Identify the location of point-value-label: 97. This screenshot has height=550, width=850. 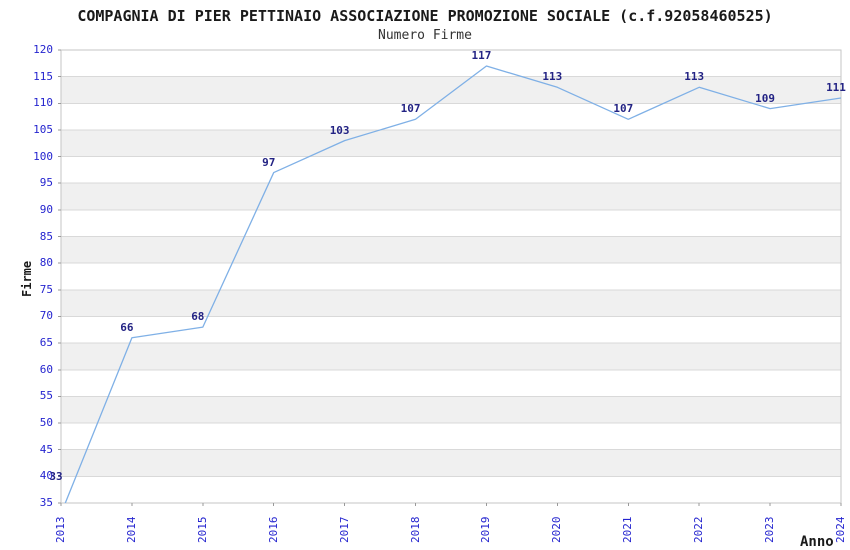
(269, 162).